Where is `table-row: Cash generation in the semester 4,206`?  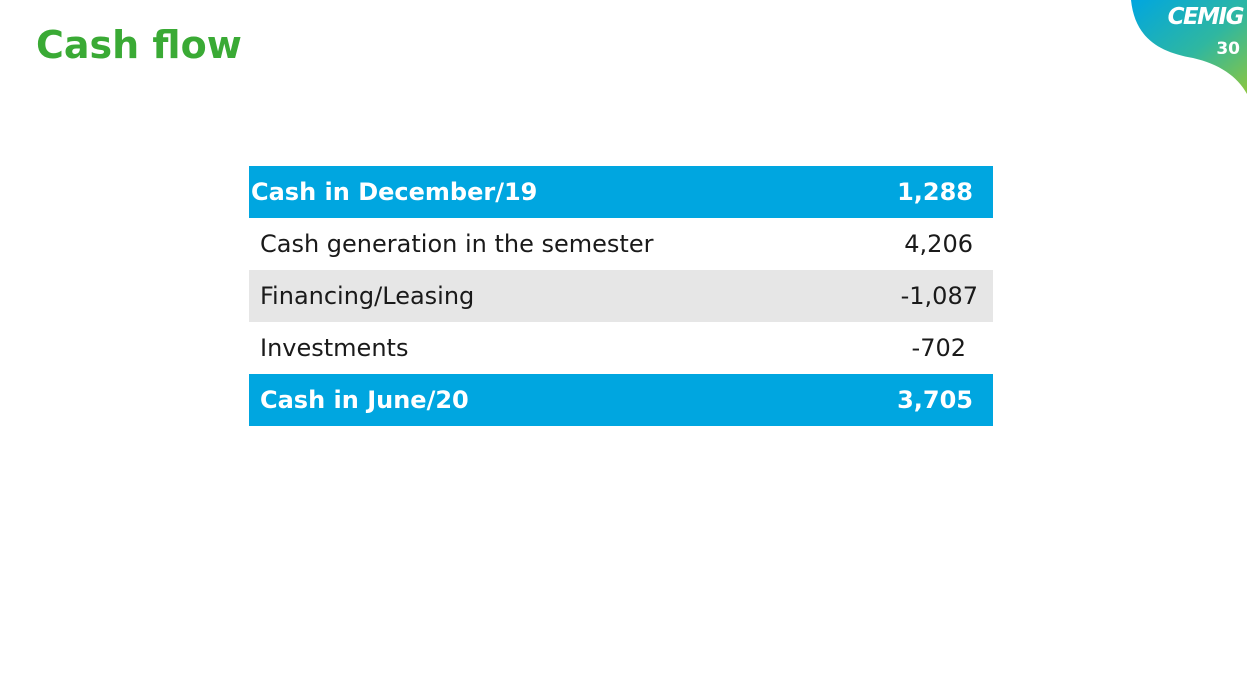
table-row: Cash generation in the semester 4,206 is located at coordinates (621, 244).